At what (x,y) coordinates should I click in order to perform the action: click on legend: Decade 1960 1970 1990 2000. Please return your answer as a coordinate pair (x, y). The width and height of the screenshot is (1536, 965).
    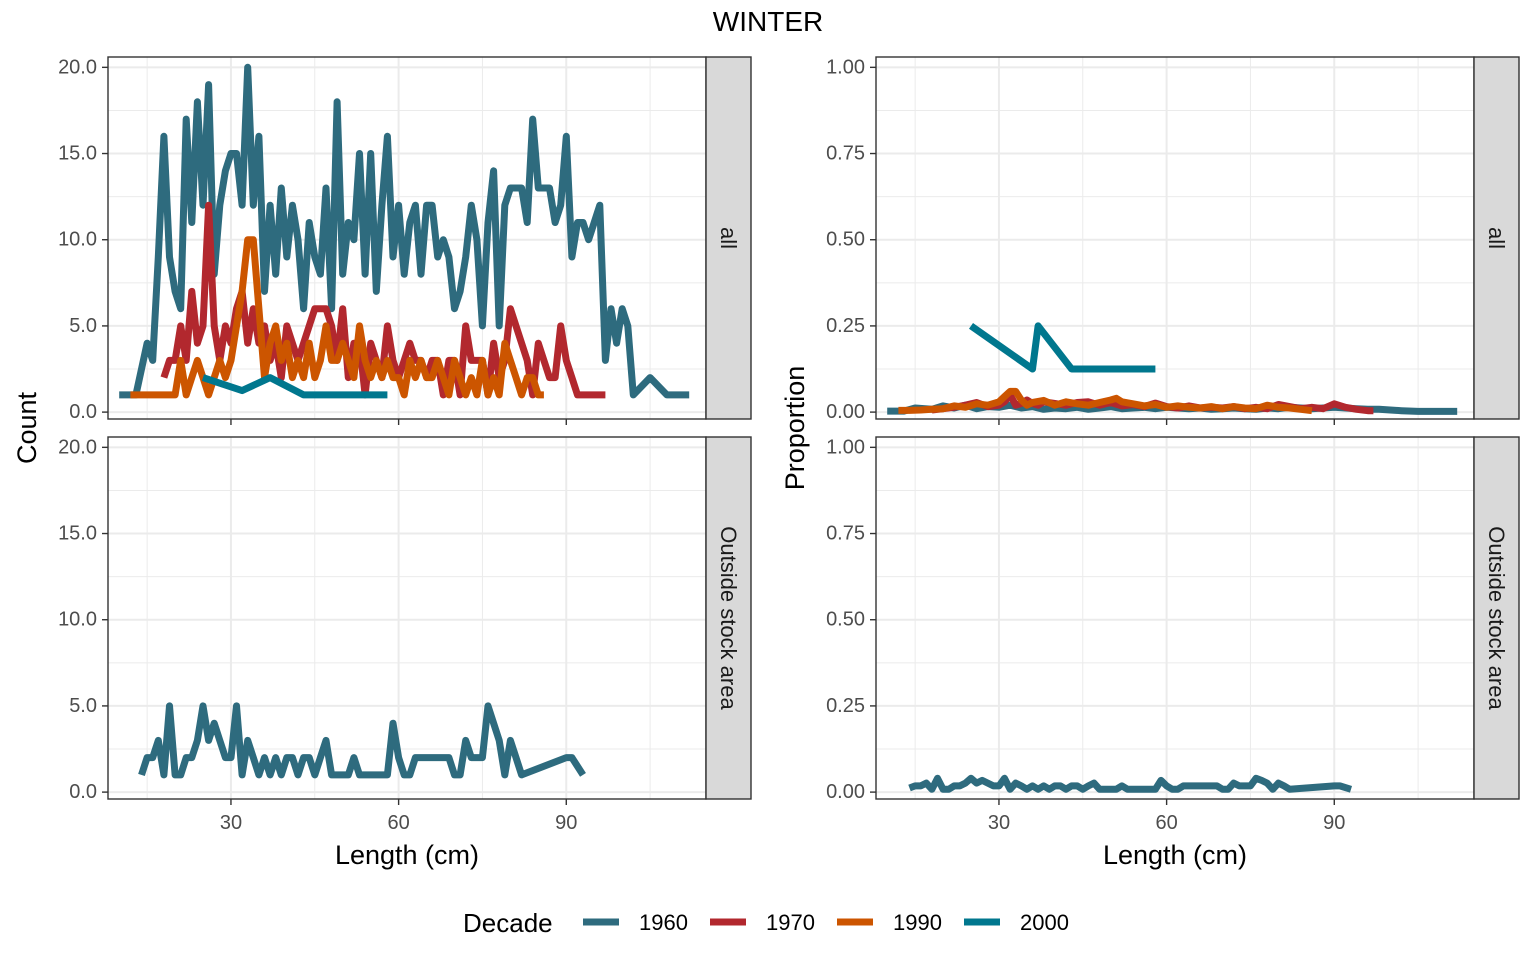
    Looking at the image, I should click on (766, 923).